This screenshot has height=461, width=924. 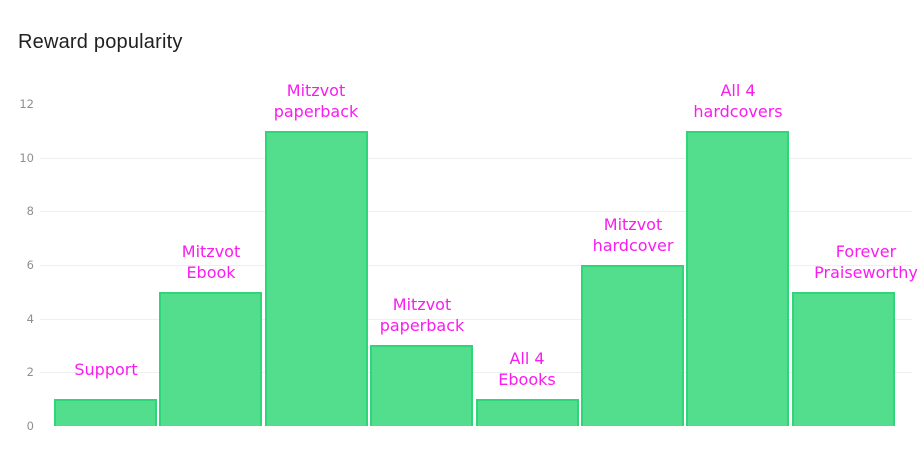 I want to click on bar-label-line: Praiseworthy, so click(x=866, y=272).